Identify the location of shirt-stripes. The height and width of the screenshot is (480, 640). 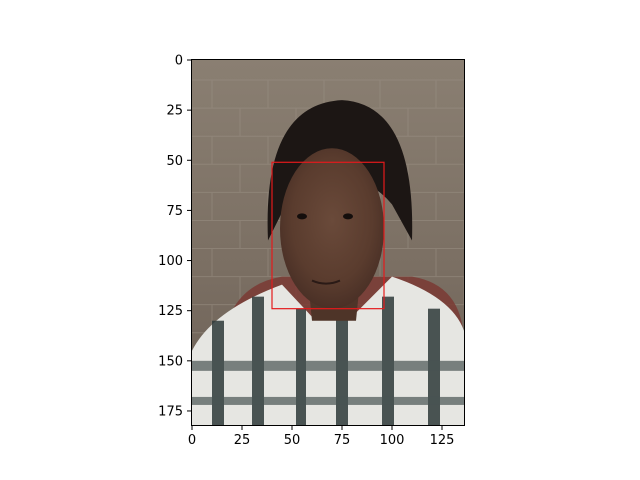
(328, 360).